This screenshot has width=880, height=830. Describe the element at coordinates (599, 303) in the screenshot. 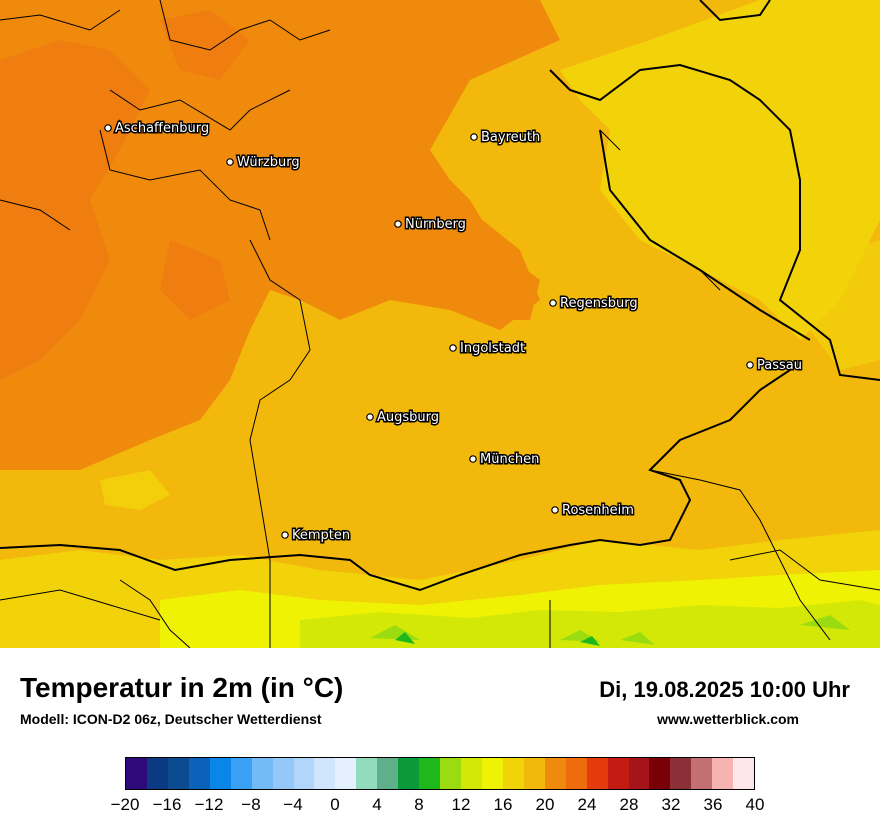

I see `city-label: Regensburg` at that location.